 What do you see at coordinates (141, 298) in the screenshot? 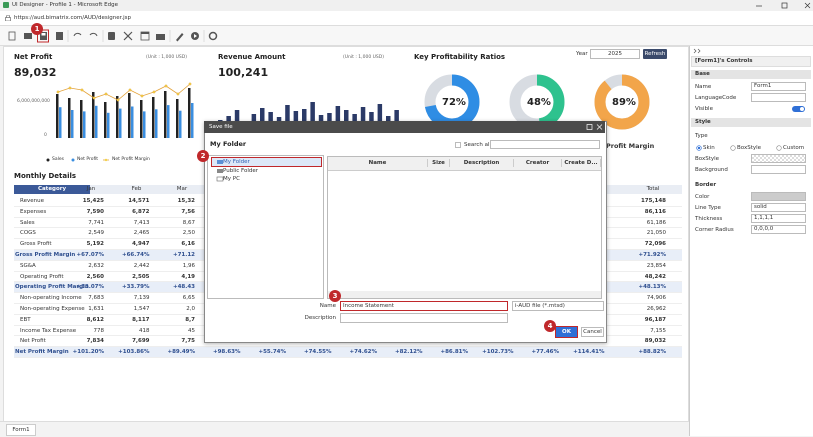
I see `cell: 7,139` at bounding box center [141, 298].